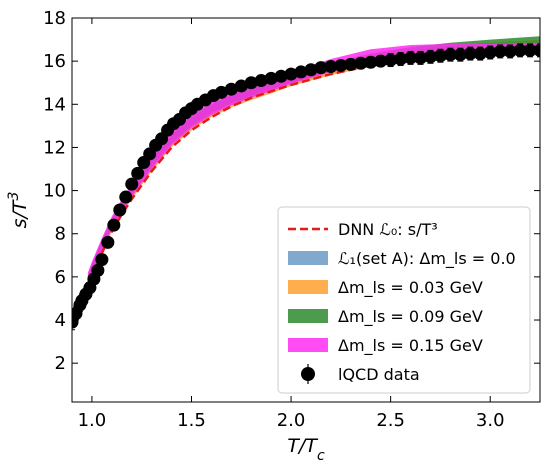  What do you see at coordinates (54, 191) in the screenshot?
I see `y-tick-label: 10` at bounding box center [54, 191].